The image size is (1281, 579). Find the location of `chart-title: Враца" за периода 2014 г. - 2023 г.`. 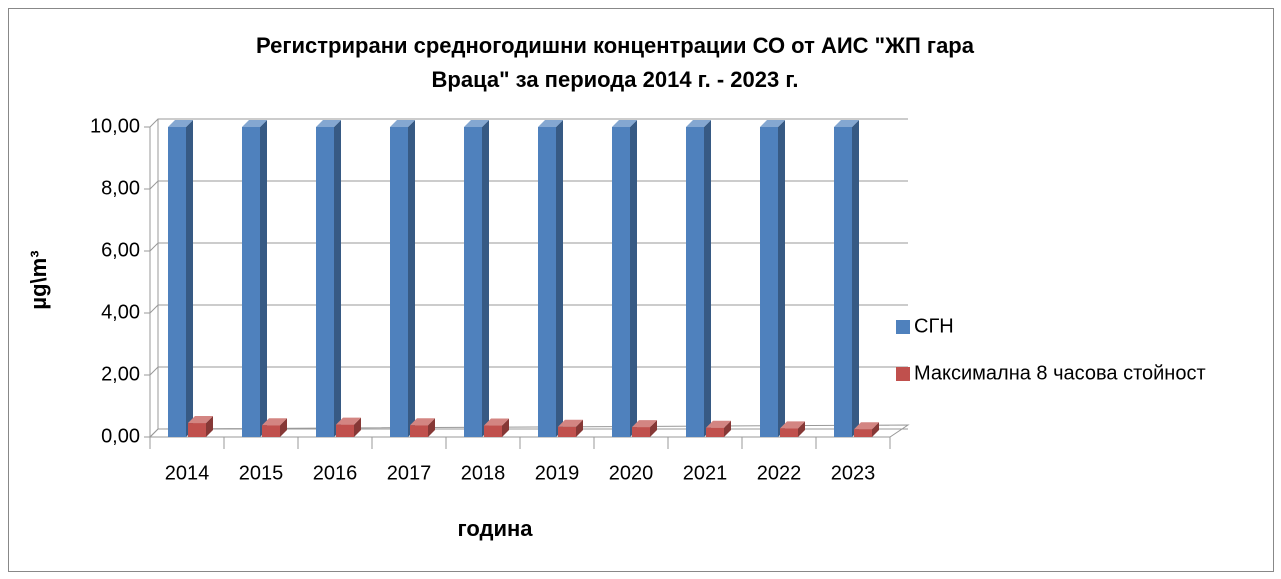

chart-title: Враца" за периода 2014 г. - 2023 г. is located at coordinates (615, 79).